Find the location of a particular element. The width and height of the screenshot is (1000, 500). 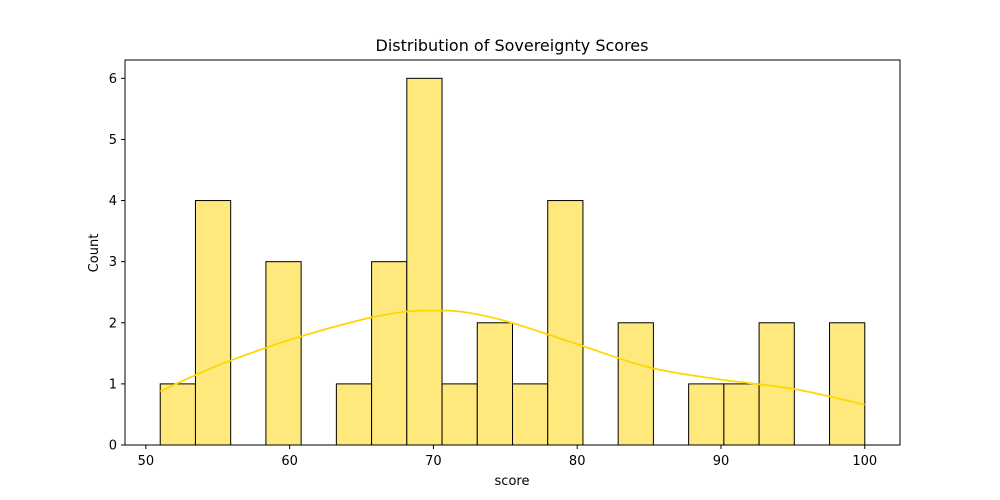

kde-curve is located at coordinates (512, 357).